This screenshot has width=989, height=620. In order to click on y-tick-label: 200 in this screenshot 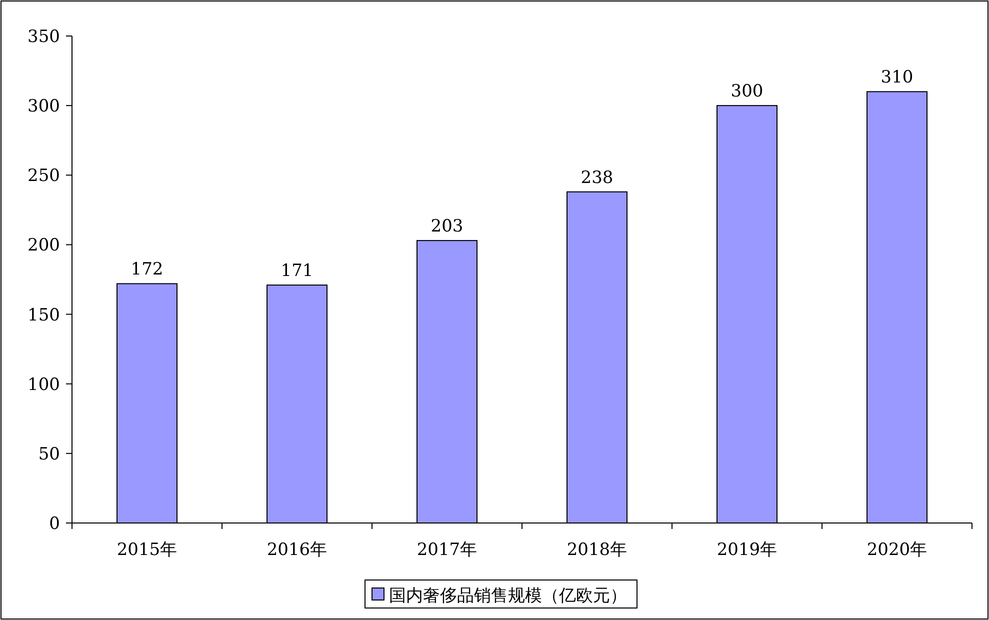, I will do `click(44, 246)`.